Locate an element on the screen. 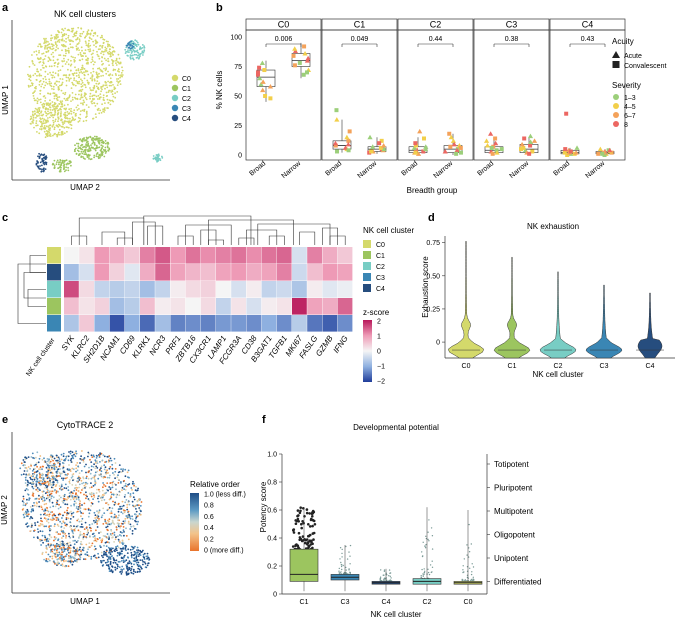 The width and height of the screenshot is (685, 621). x-tick-label: C0 is located at coordinates (468, 602).